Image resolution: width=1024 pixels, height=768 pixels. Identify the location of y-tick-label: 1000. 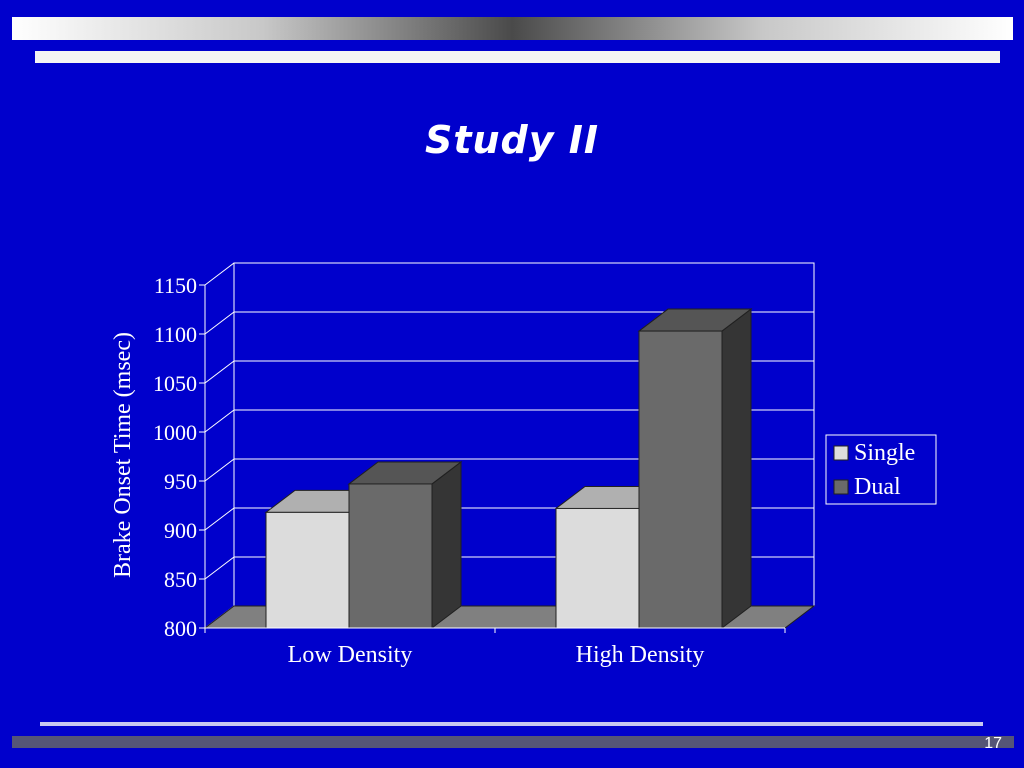
(175, 432).